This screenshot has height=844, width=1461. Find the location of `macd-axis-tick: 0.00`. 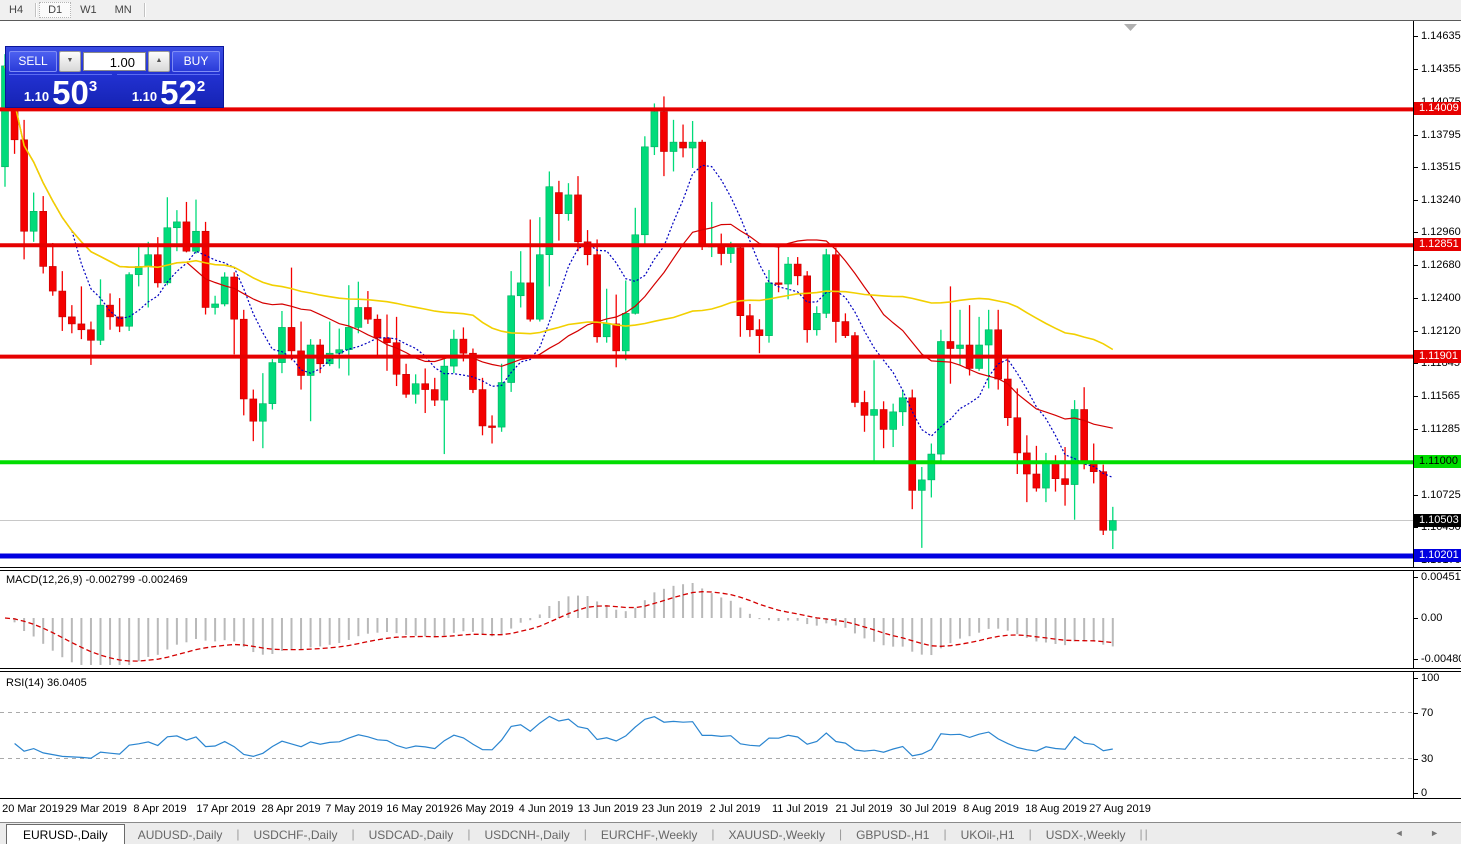

macd-axis-tick: 0.00 is located at coordinates (1428, 618).